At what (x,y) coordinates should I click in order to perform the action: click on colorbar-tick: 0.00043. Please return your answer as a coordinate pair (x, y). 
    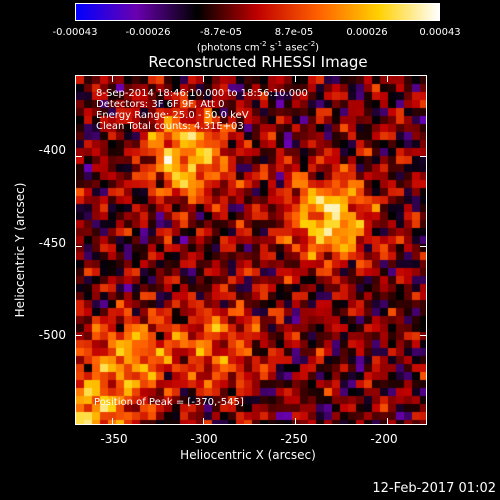
    Looking at the image, I should click on (440, 32).